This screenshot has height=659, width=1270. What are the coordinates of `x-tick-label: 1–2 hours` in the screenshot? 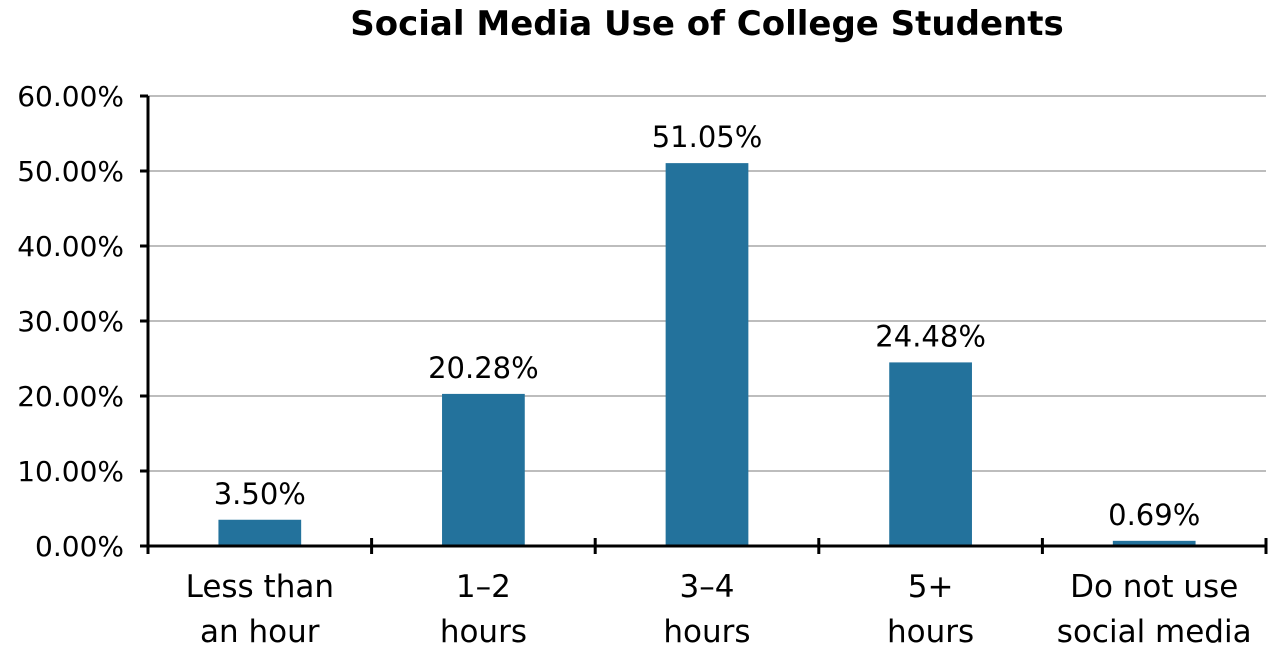 It's located at (483, 609).